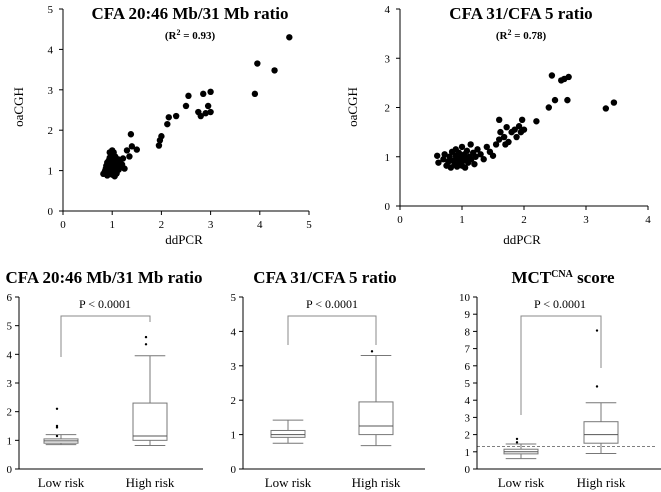 This screenshot has height=492, width=661. Describe the element at coordinates (468, 332) in the screenshot. I see `y-tick-label: 8` at that location.